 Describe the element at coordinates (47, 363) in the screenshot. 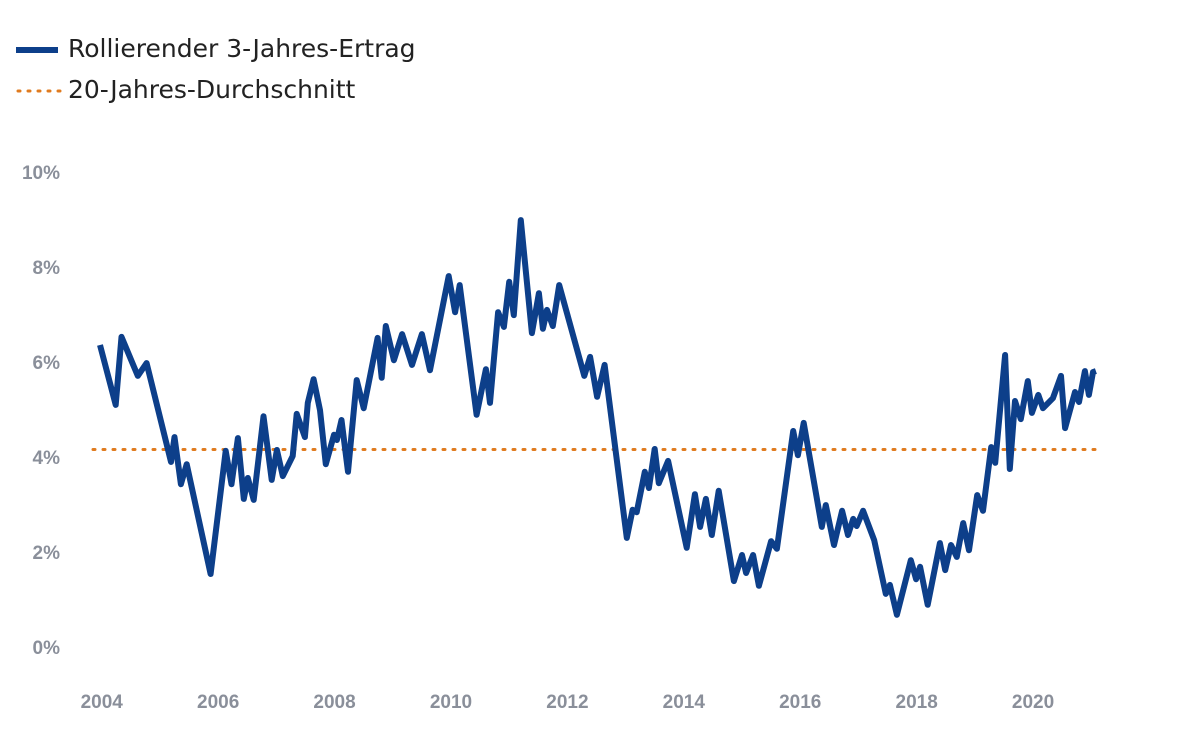

I see `y-tick-label: 6%` at that location.